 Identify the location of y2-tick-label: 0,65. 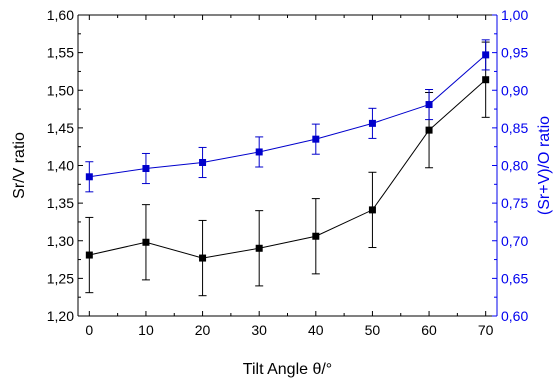
(514, 278).